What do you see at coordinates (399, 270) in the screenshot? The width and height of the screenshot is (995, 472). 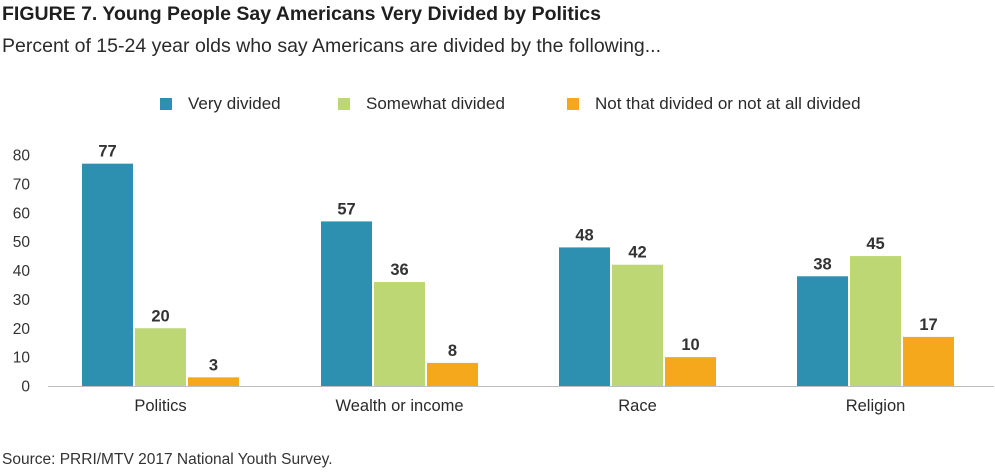 I see `data-label: 36` at bounding box center [399, 270].